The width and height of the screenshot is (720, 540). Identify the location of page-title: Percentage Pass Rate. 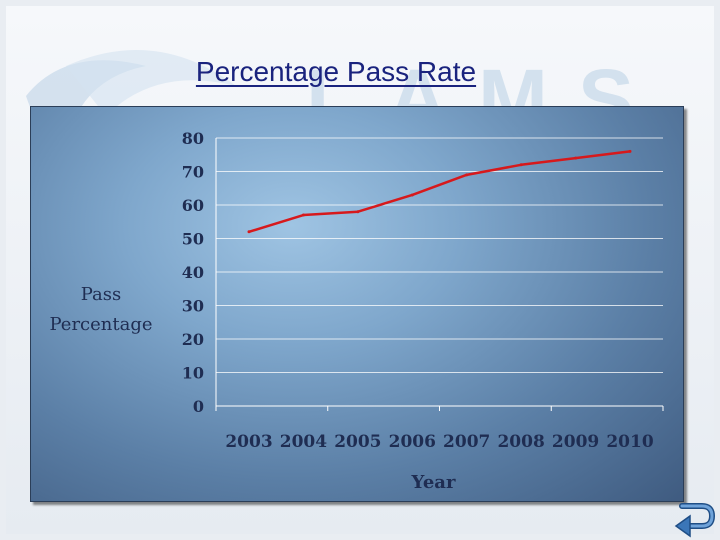
(336, 71).